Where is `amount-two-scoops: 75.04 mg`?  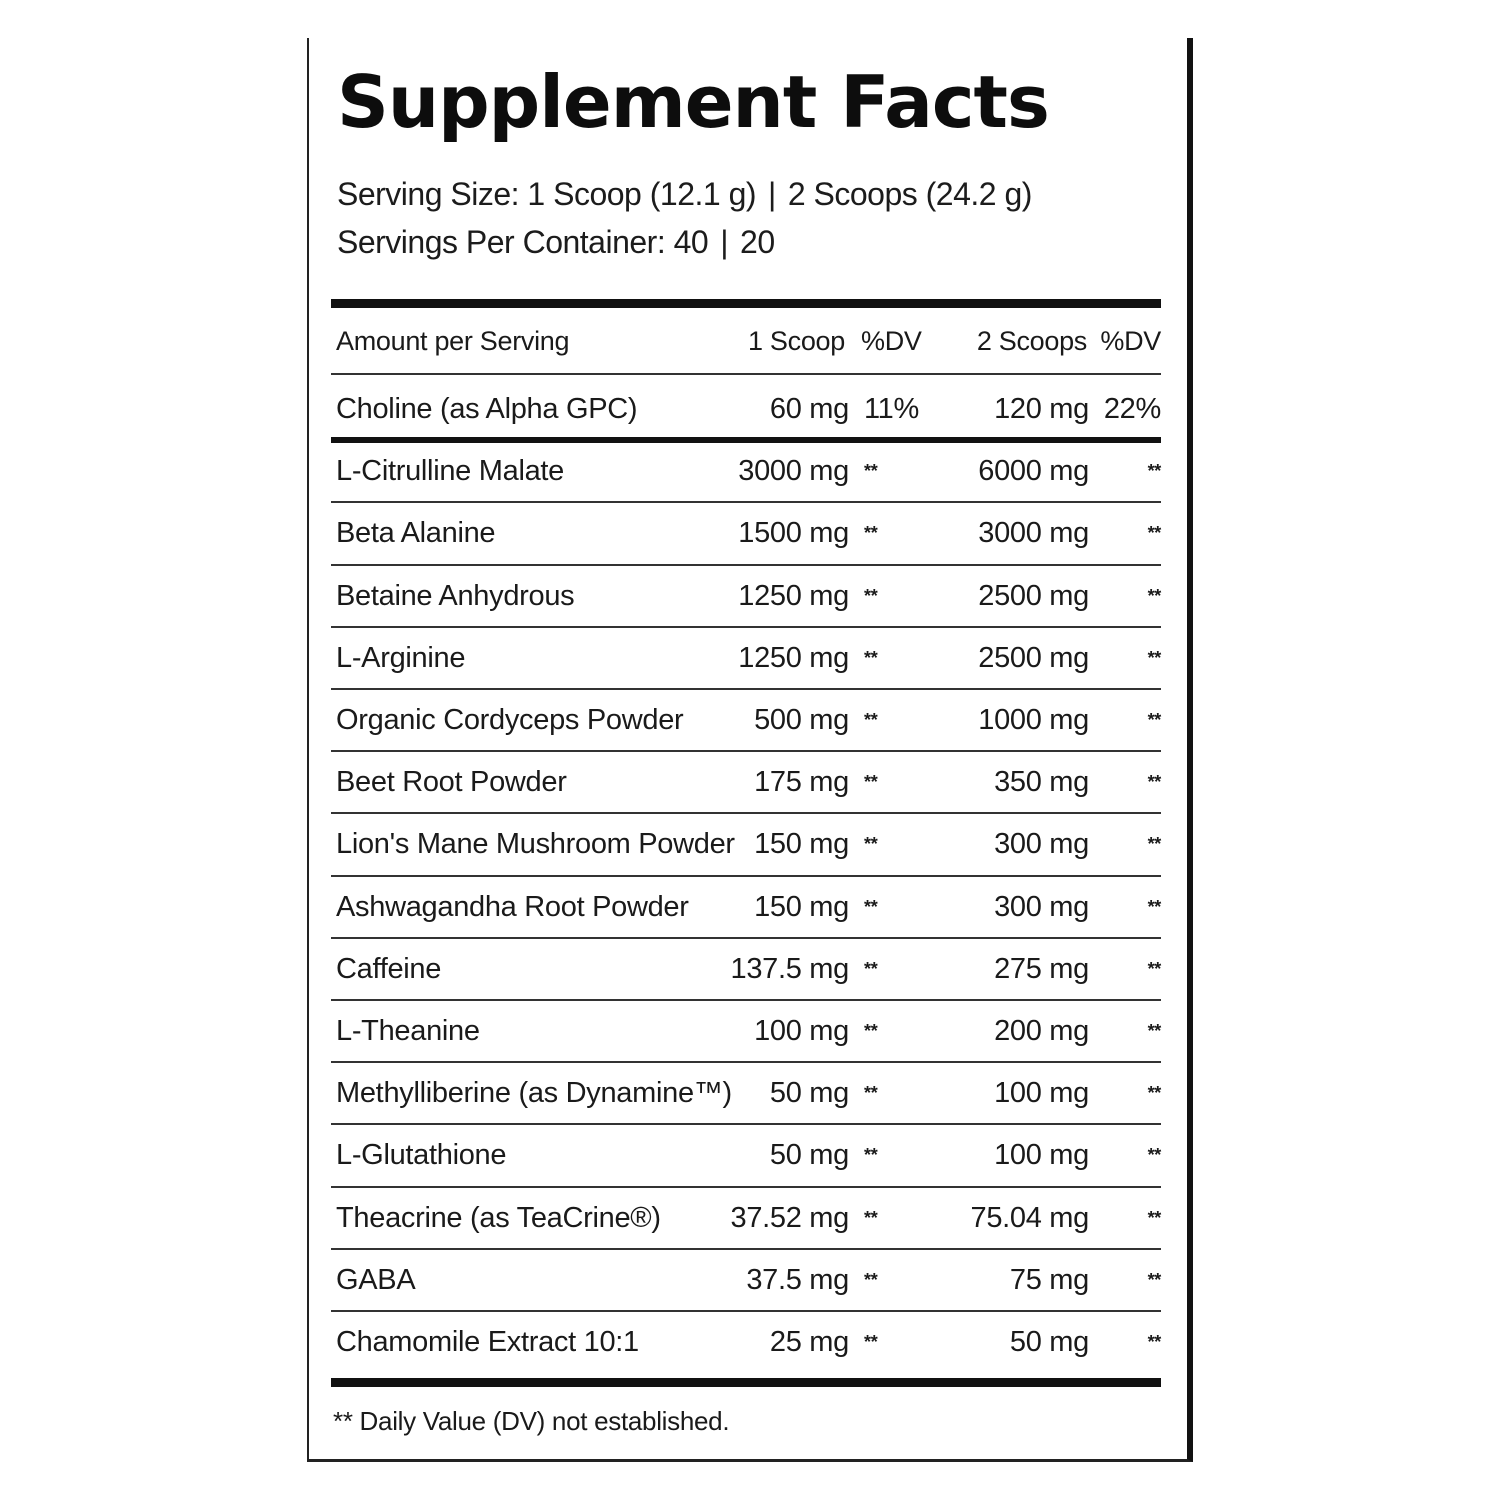
amount-two-scoops: 75.04 mg is located at coordinates (1029, 1217).